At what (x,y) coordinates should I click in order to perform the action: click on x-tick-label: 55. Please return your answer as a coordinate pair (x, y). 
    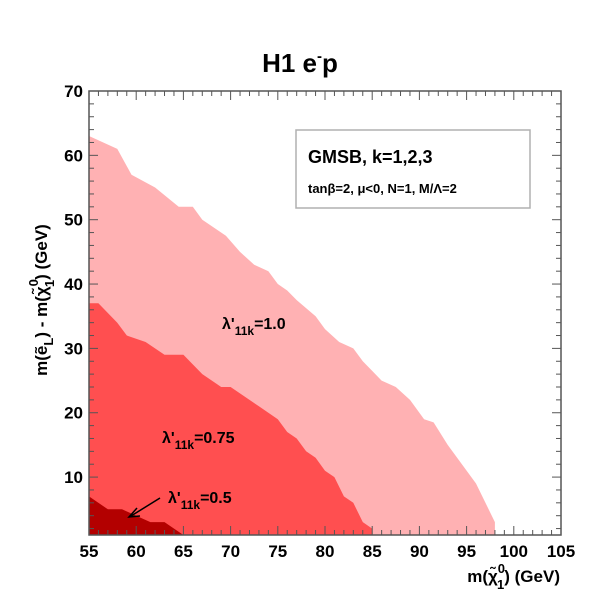
    Looking at the image, I should click on (89, 551).